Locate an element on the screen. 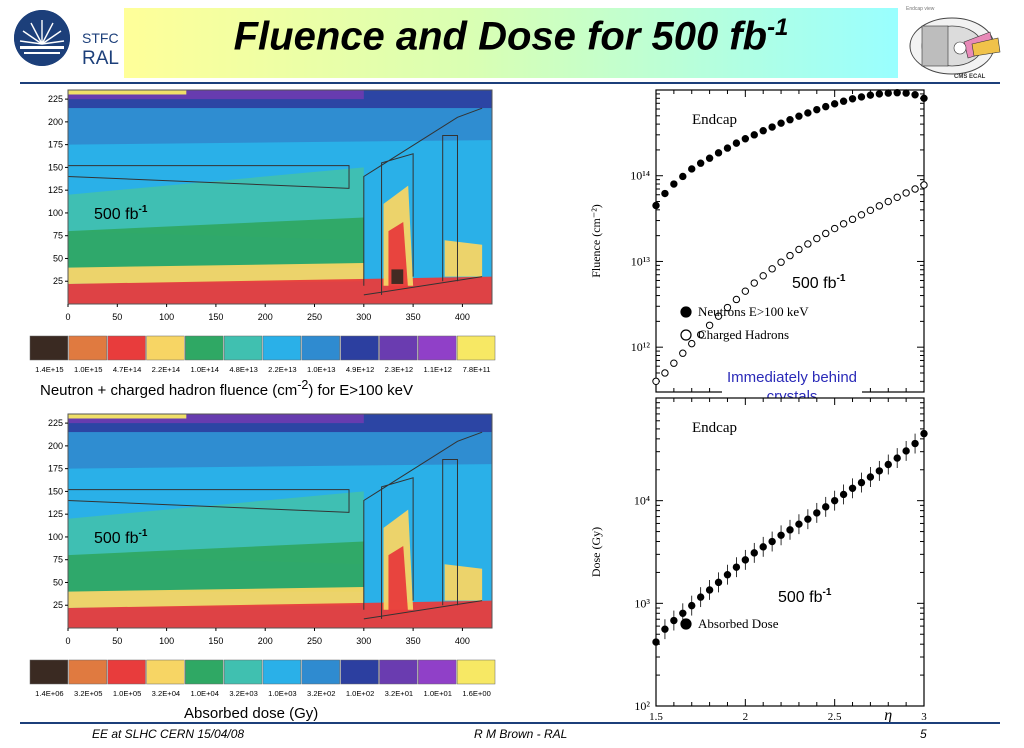 This screenshot has height=748, width=1024. fluence-scale-label: 2.2E+14 is located at coordinates (166, 369).